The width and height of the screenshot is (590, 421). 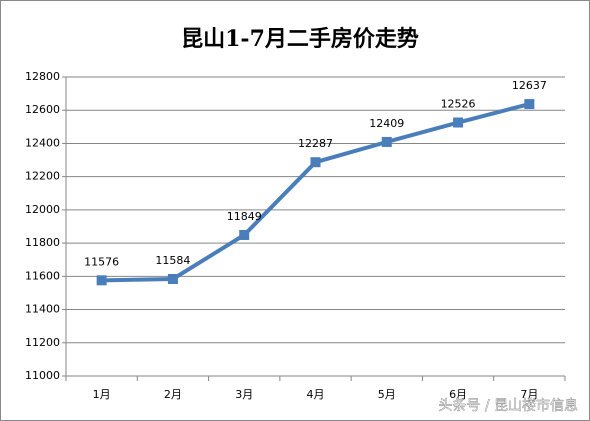 I want to click on data-label: 12409, so click(x=386, y=123).